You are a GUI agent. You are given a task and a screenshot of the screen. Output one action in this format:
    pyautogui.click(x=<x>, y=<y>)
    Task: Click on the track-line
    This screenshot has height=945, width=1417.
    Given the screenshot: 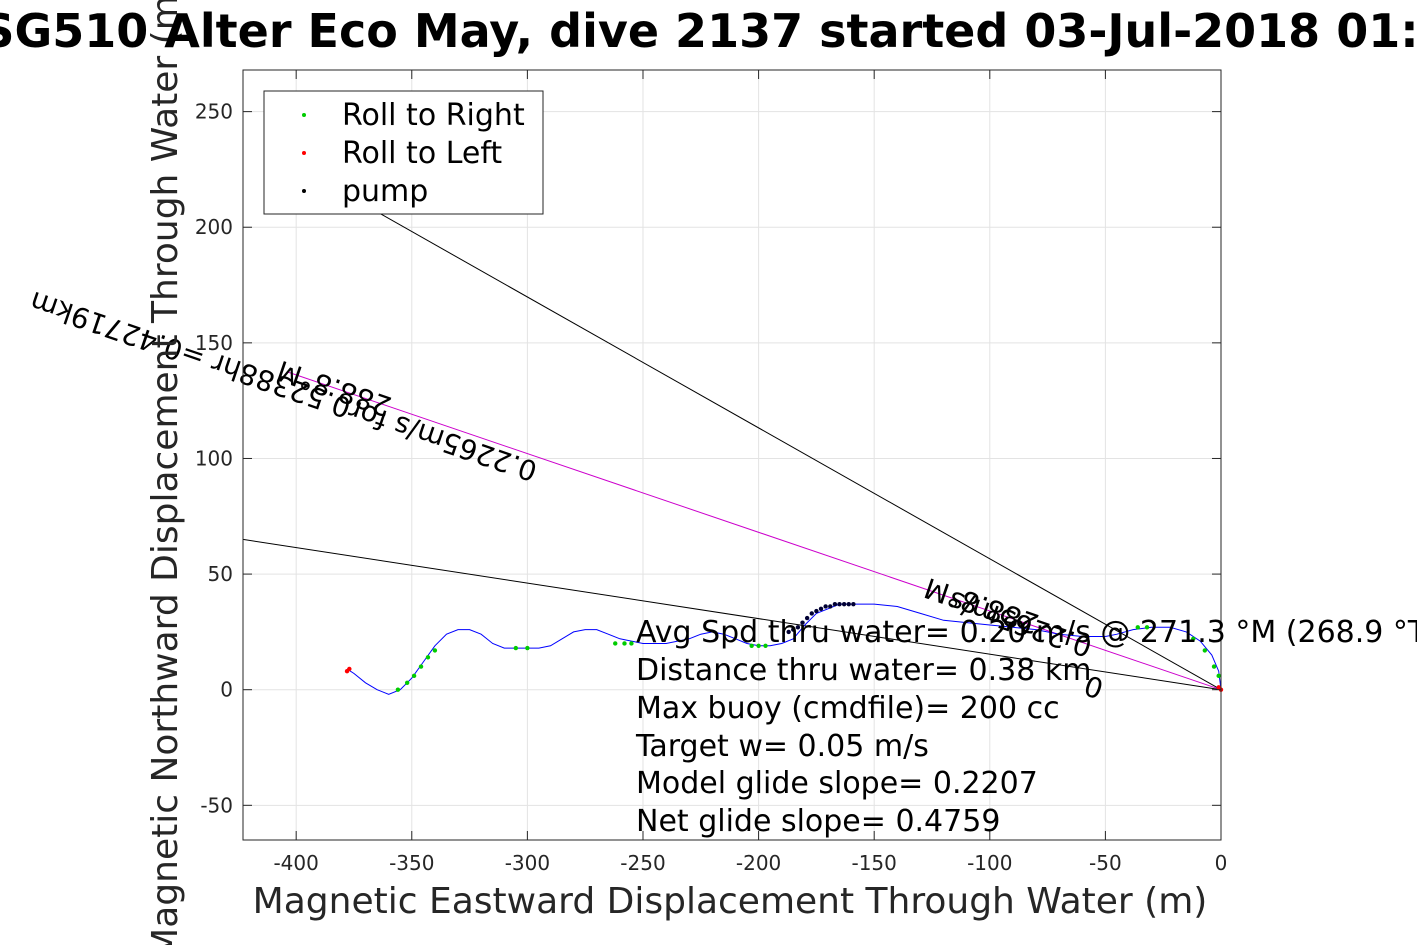 What is the action you would take?
    pyautogui.click(x=784, y=649)
    